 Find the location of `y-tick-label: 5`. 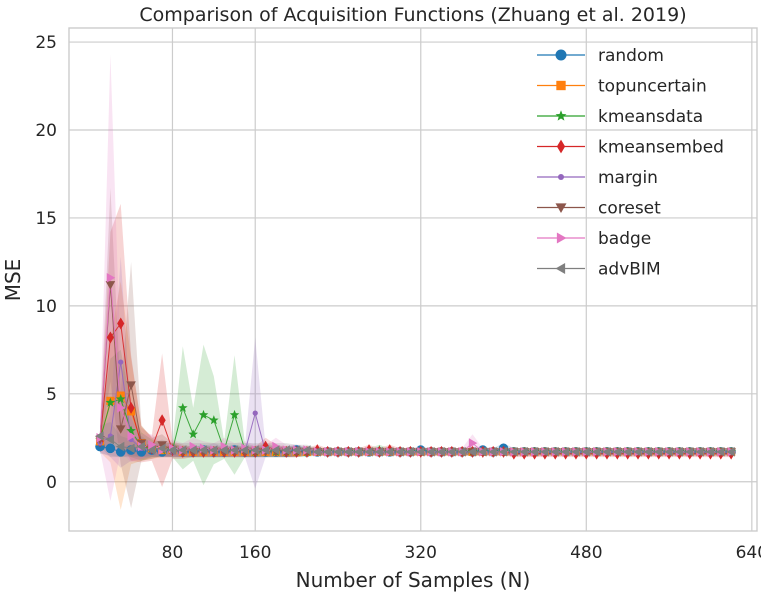

y-tick-label: 5 is located at coordinates (51, 395).